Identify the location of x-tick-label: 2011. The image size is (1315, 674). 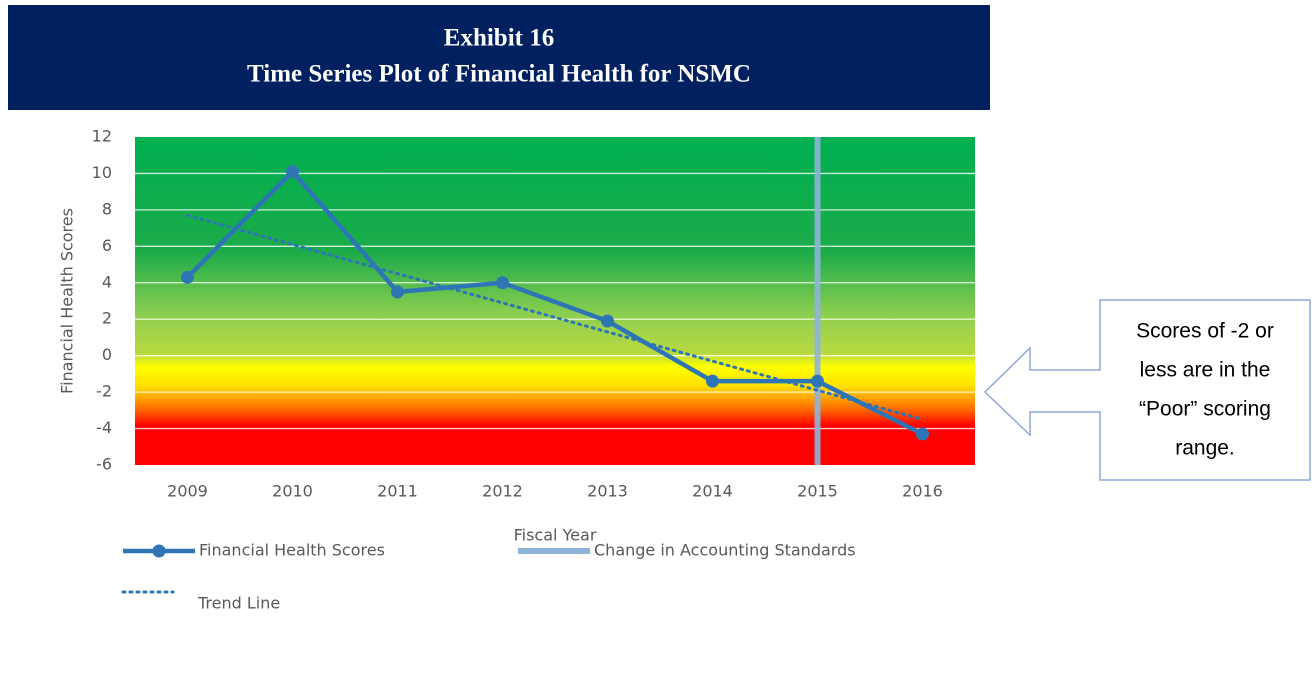
(397, 491).